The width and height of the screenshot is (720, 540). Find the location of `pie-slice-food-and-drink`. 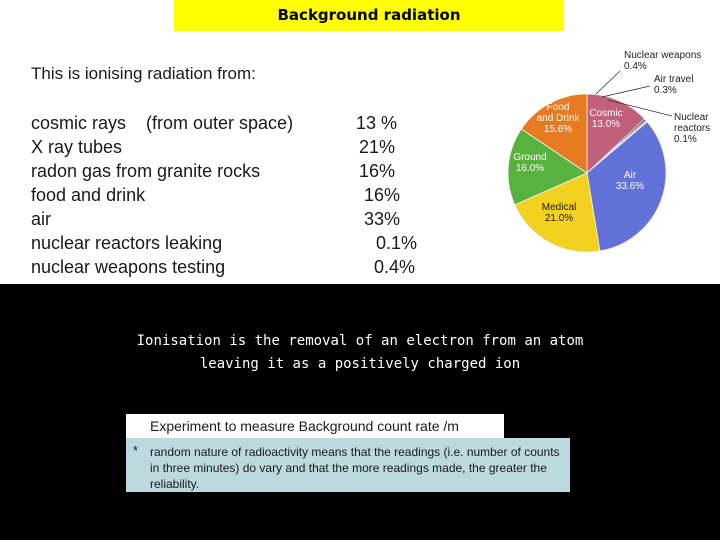

pie-slice-food-and-drink is located at coordinates (554, 133).